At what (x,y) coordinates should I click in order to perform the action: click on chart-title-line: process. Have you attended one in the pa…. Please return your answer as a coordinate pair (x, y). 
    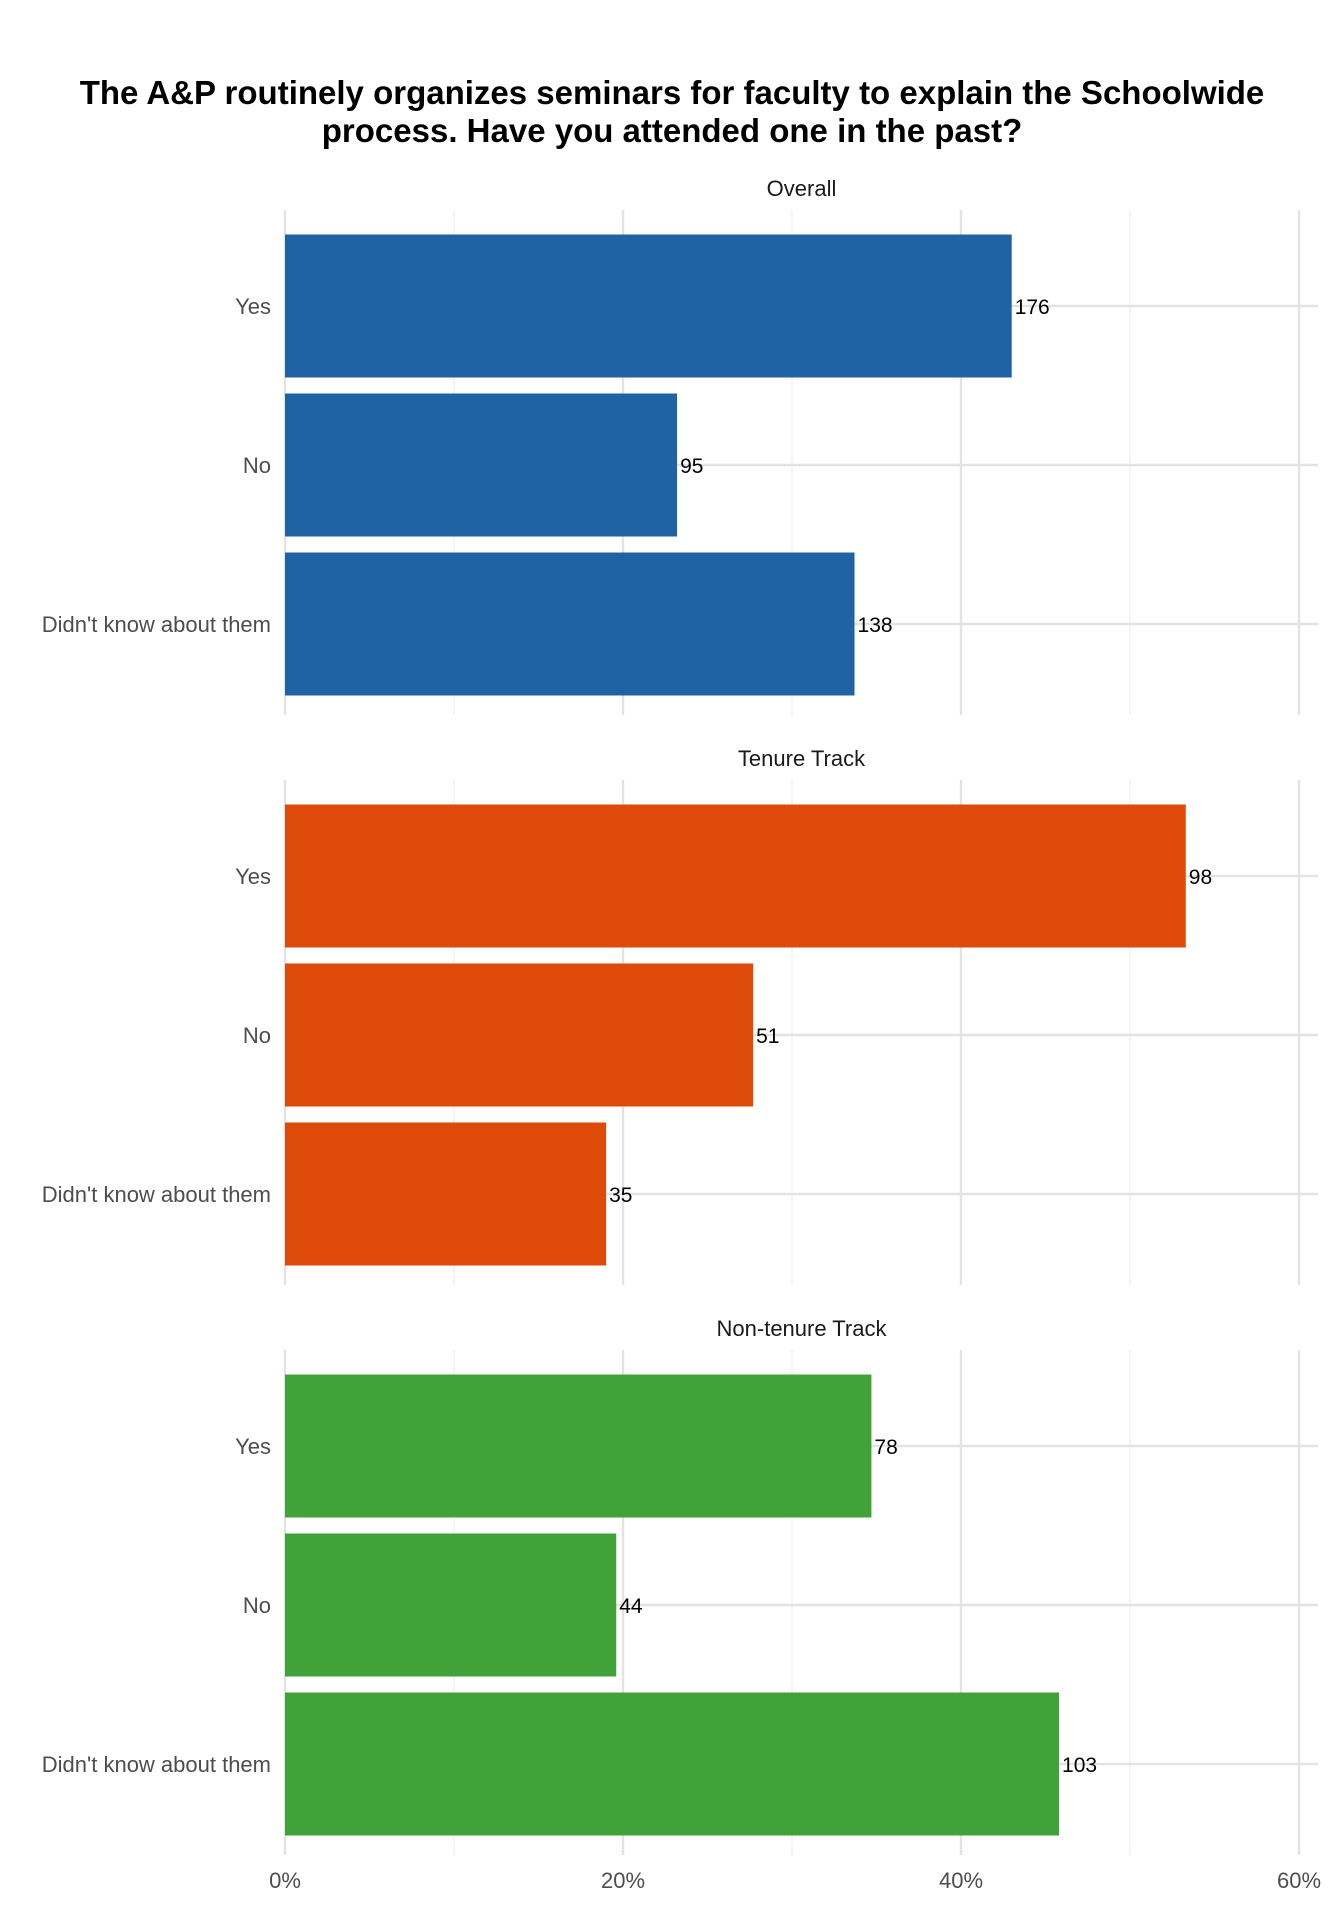
    Looking at the image, I should click on (672, 130).